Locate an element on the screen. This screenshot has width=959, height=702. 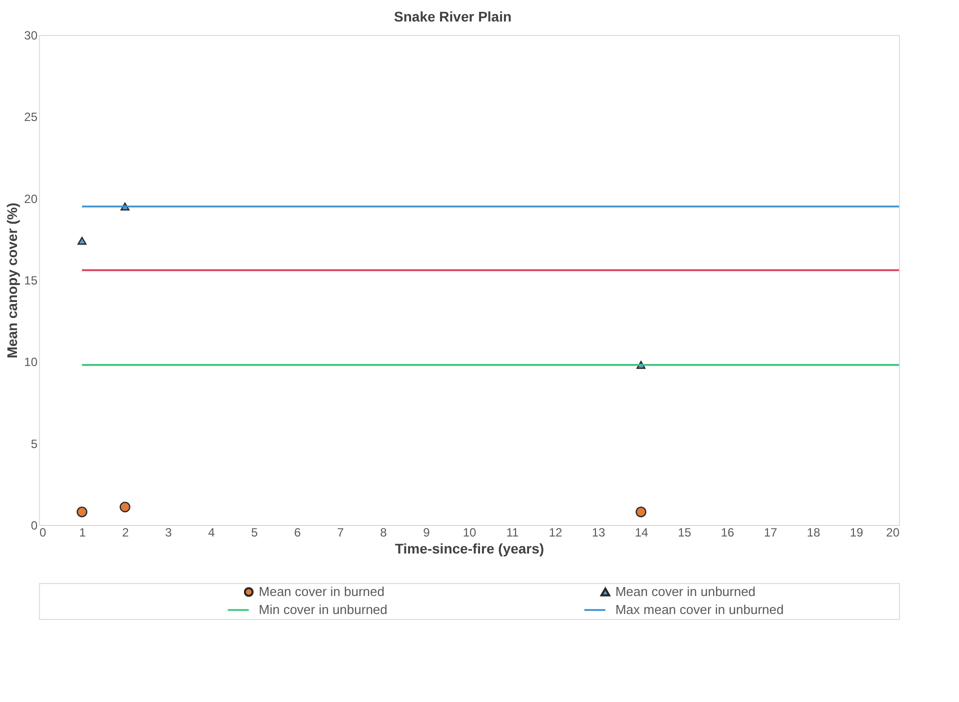
y-tick-label: 20 is located at coordinates (31, 199).